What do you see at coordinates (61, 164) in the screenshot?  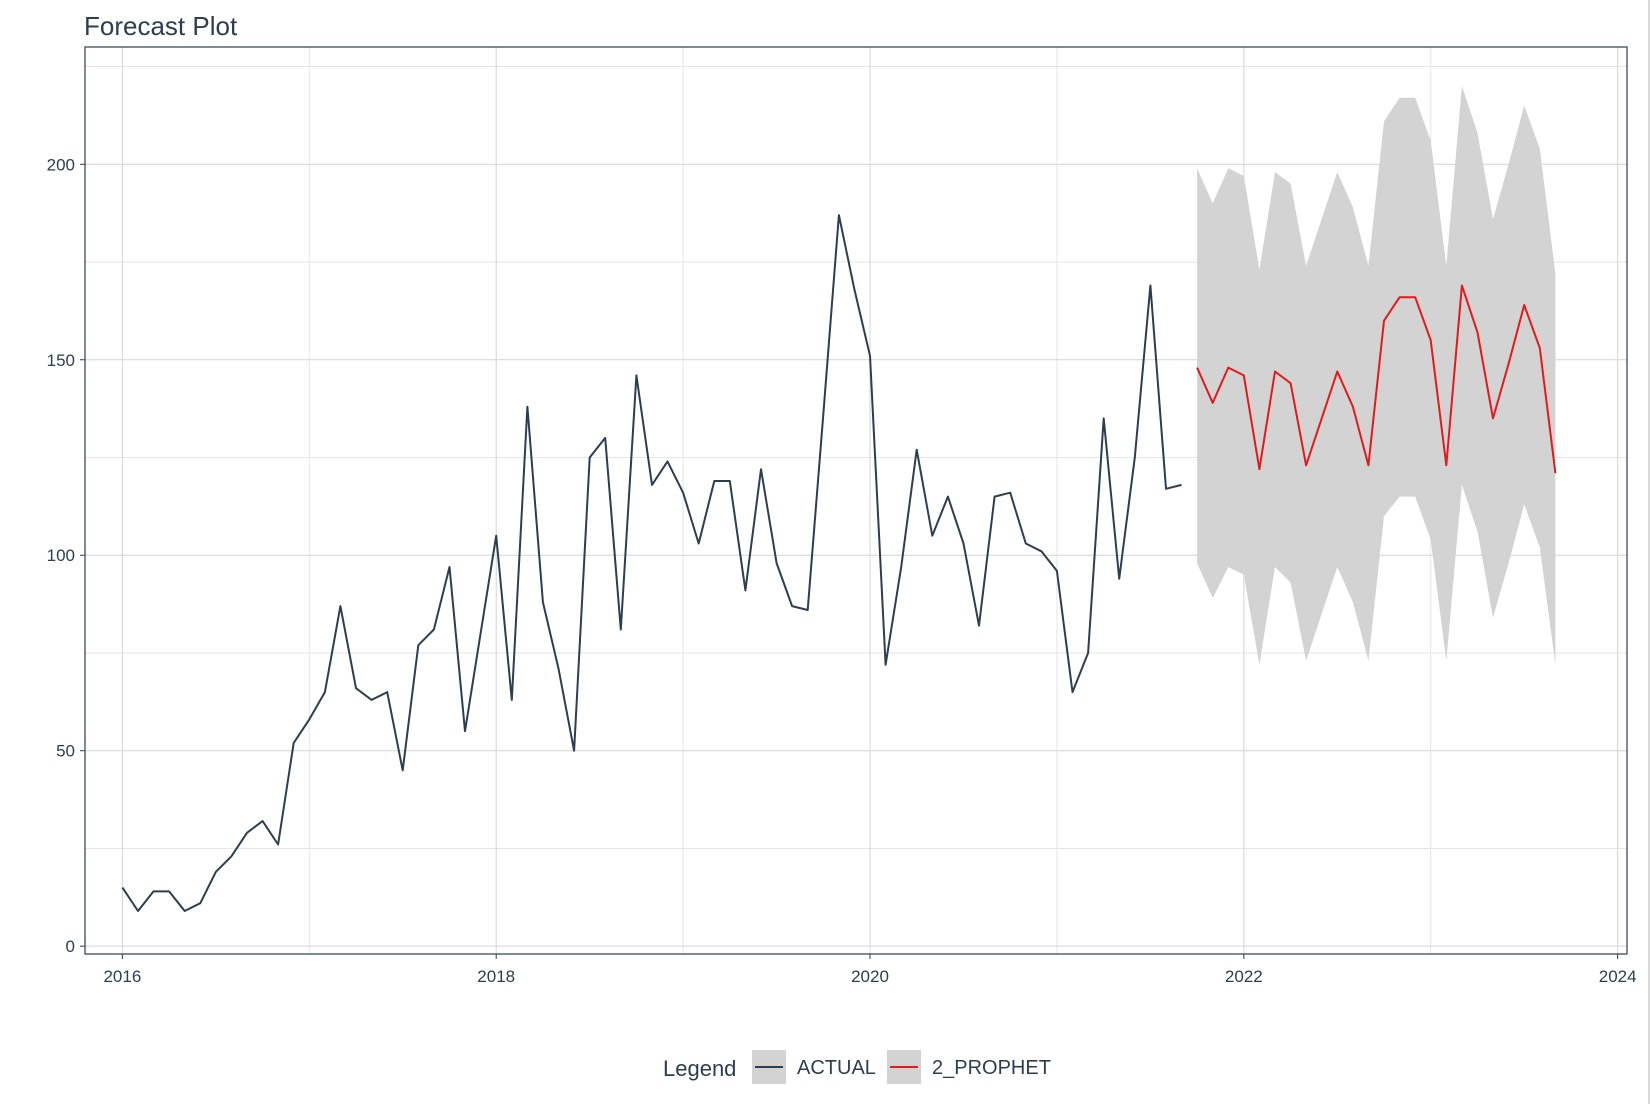 I see `y-tick-label: 200` at bounding box center [61, 164].